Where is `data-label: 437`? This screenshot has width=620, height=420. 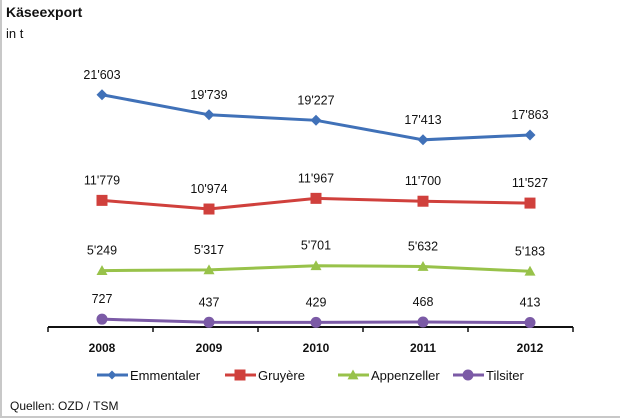 data-label: 437 is located at coordinates (209, 302).